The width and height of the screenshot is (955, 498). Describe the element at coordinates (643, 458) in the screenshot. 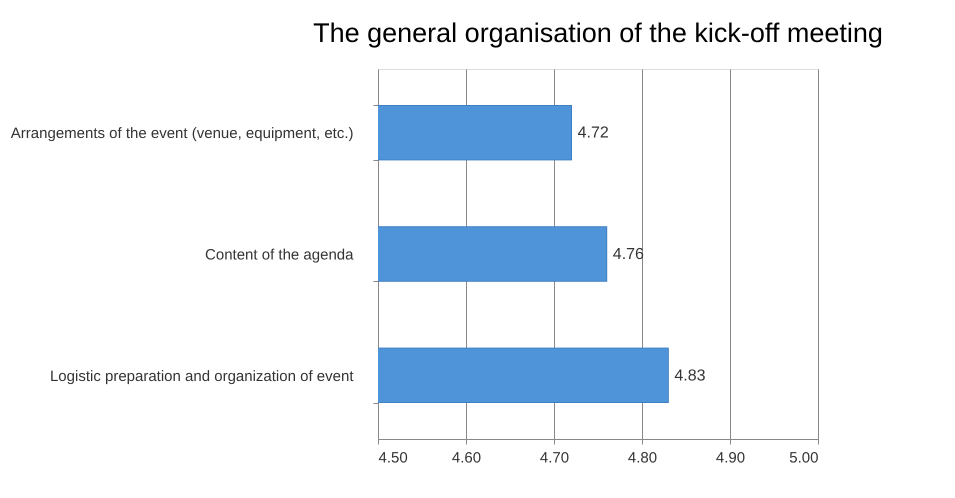

I see `x-tick-label: 4.80` at that location.